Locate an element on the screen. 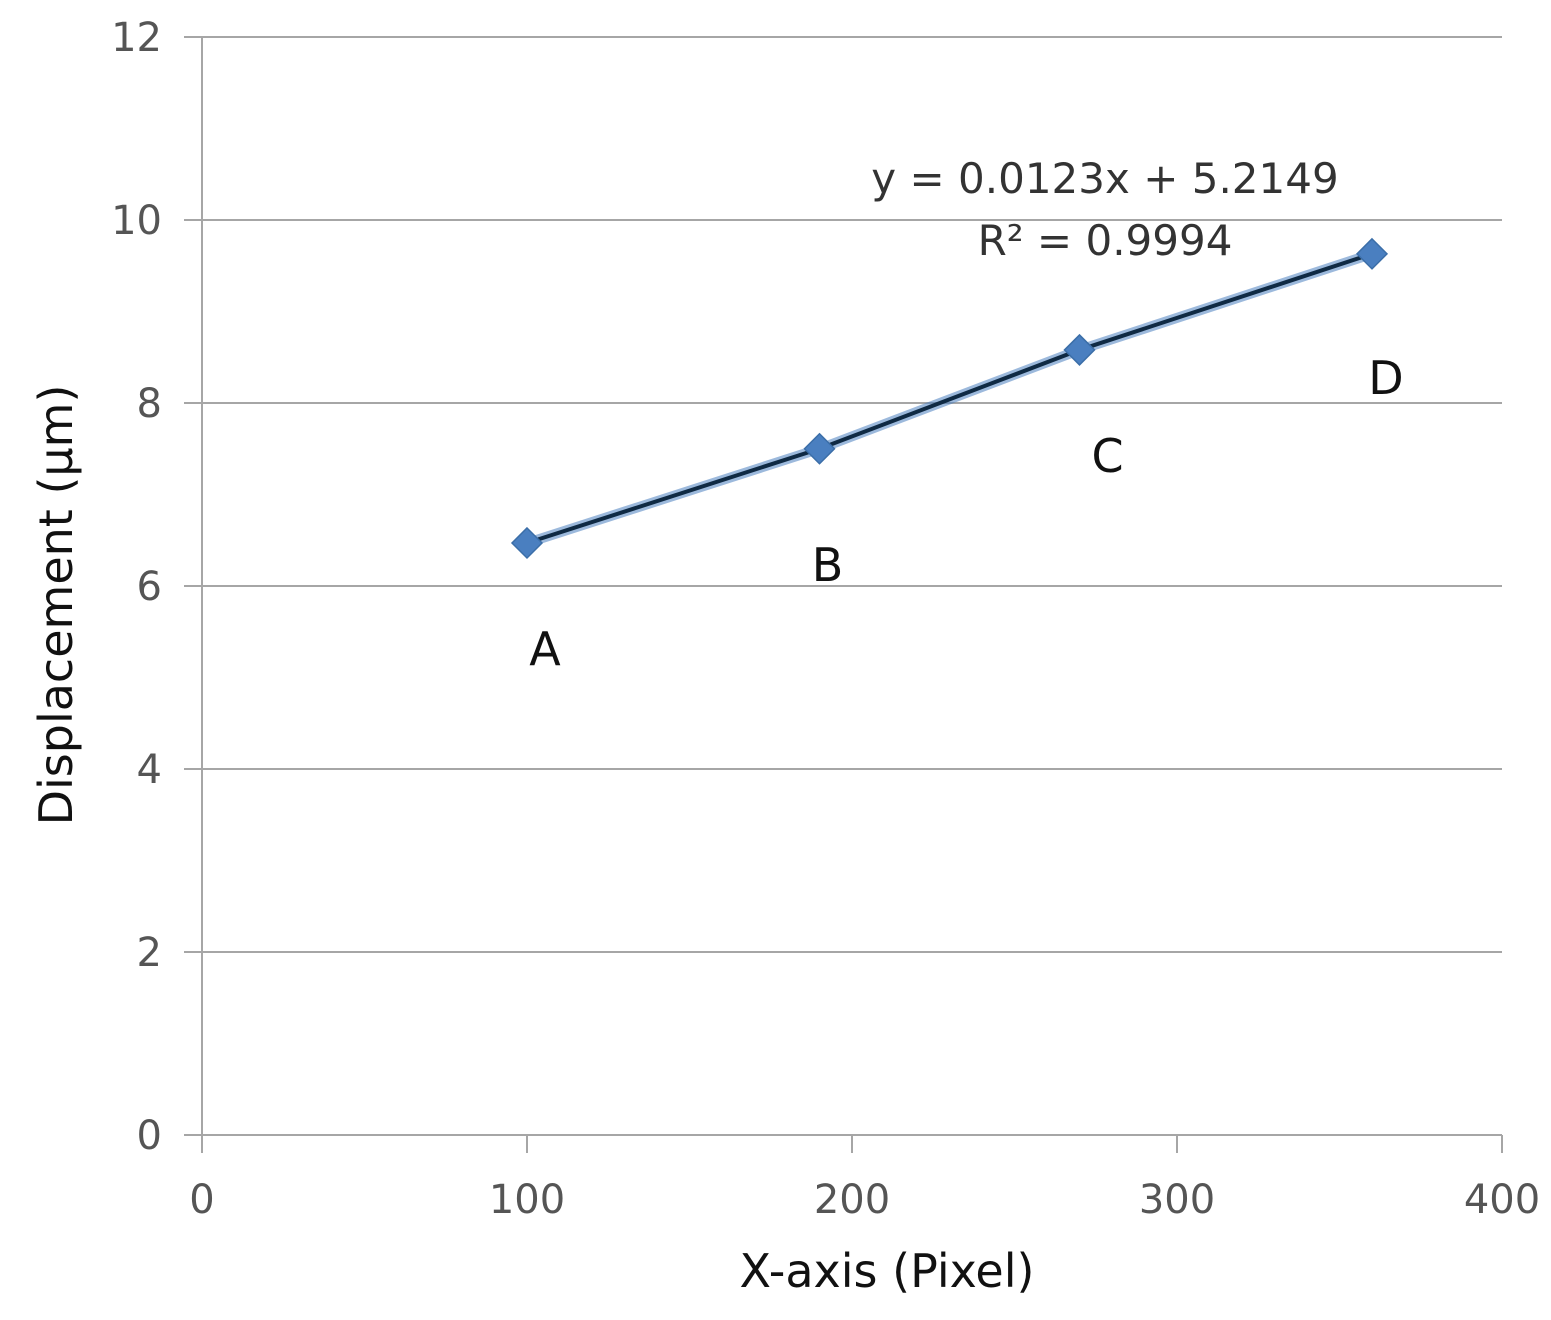 This screenshot has width=1551, height=1320. point-labels: A B C D is located at coordinates (966, 513).